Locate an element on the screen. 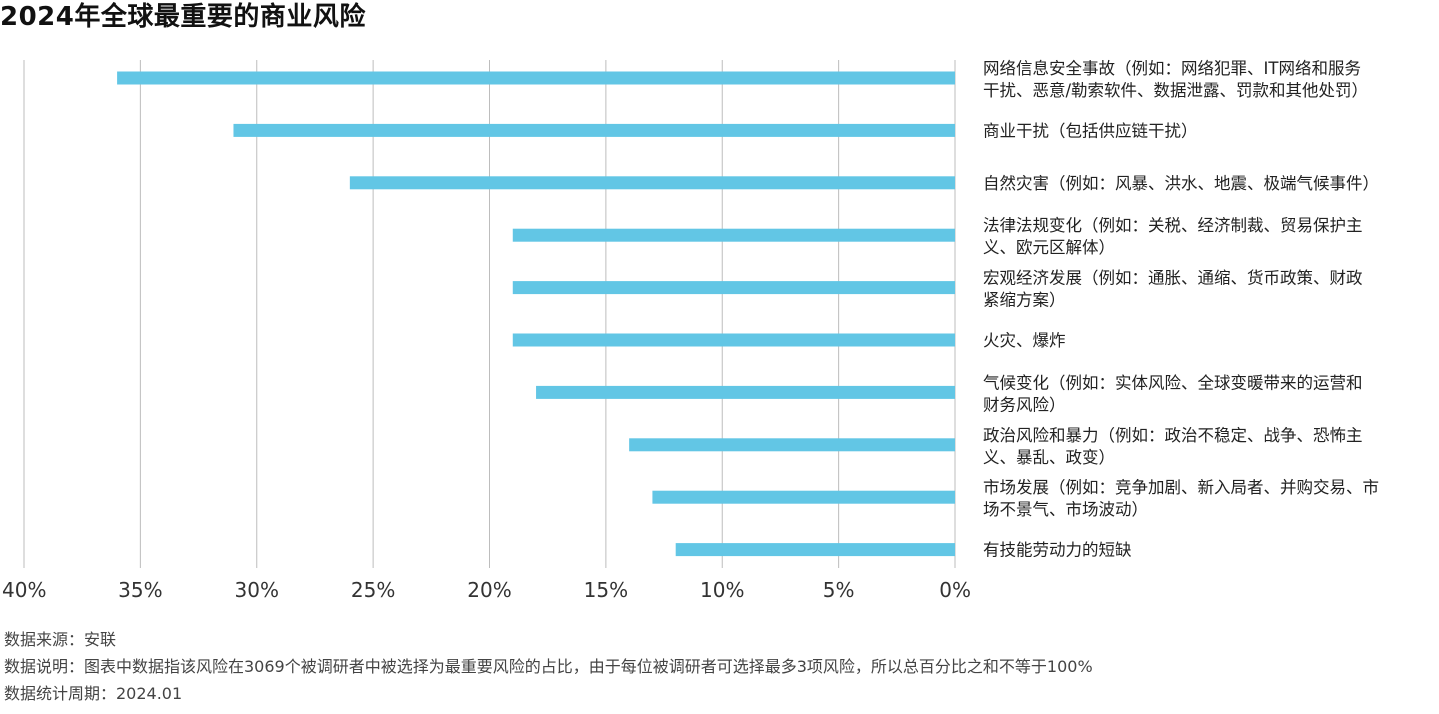 The height and width of the screenshot is (714, 1439). category-label: 网络信息安全事故（例如：网络犯罪、IT网络和服务 is located at coordinates (1172, 68).